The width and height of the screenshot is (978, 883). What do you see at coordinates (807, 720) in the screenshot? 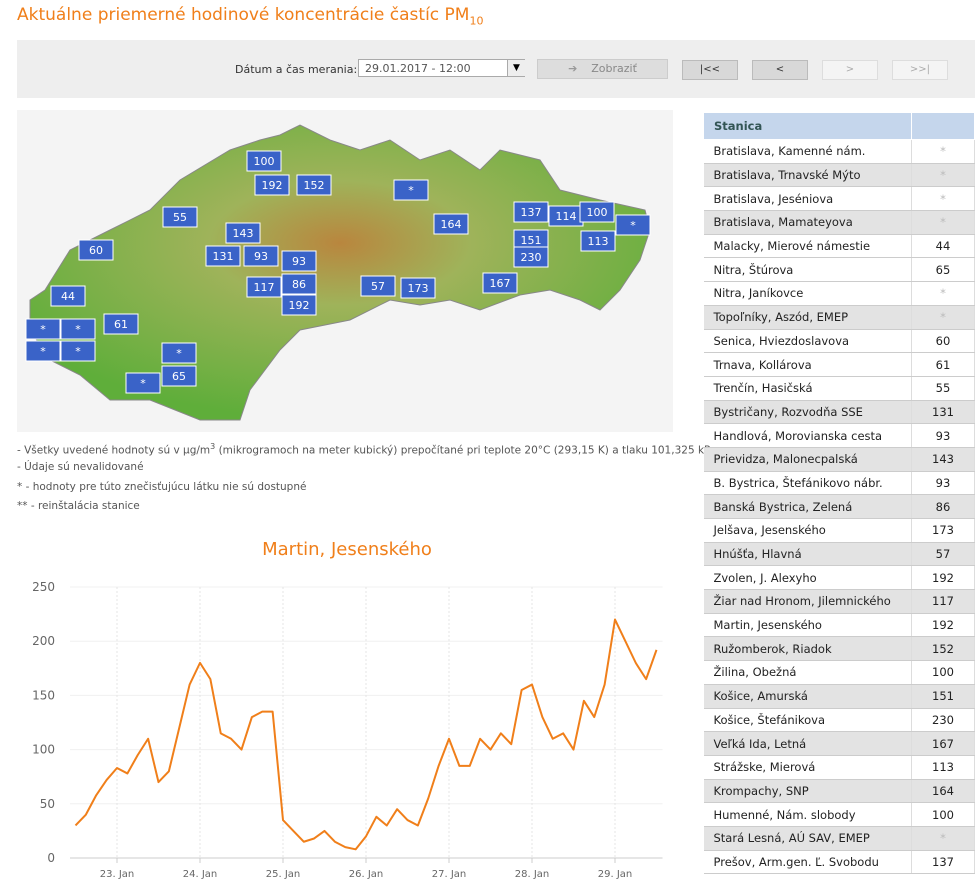
I see `station-name: Košice, Štefánikova` at bounding box center [807, 720].